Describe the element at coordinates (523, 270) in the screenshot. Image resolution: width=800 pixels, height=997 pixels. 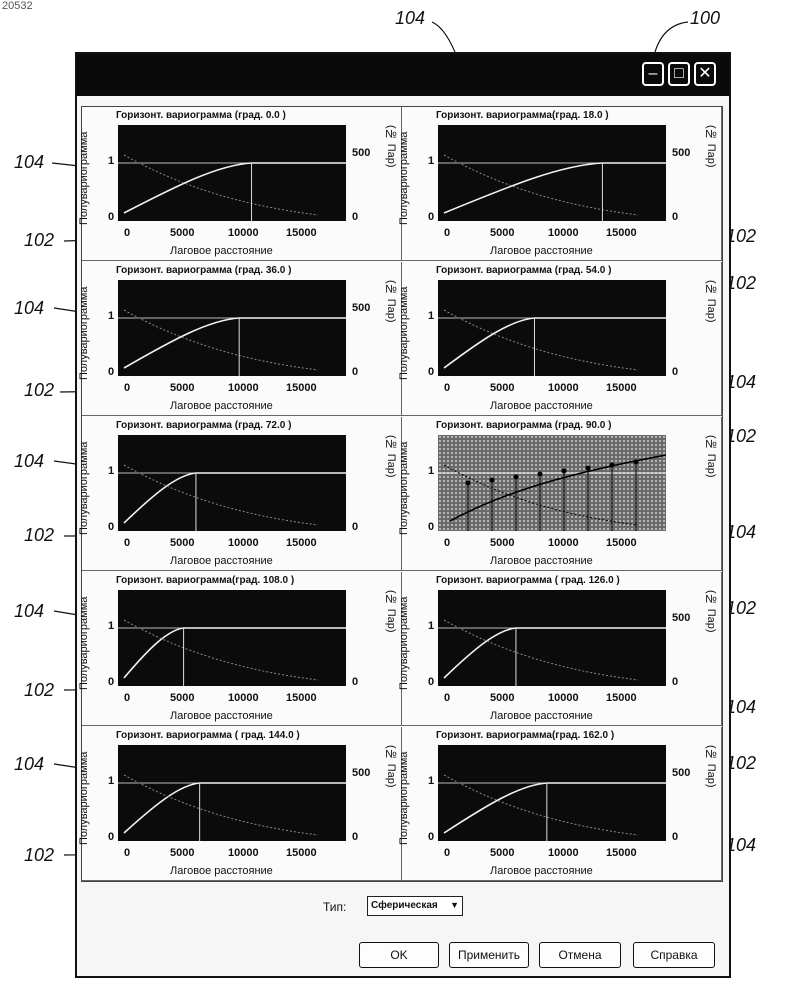
I see `panel-title: Горизонт. вариограмма (град. 54.0 )` at that location.